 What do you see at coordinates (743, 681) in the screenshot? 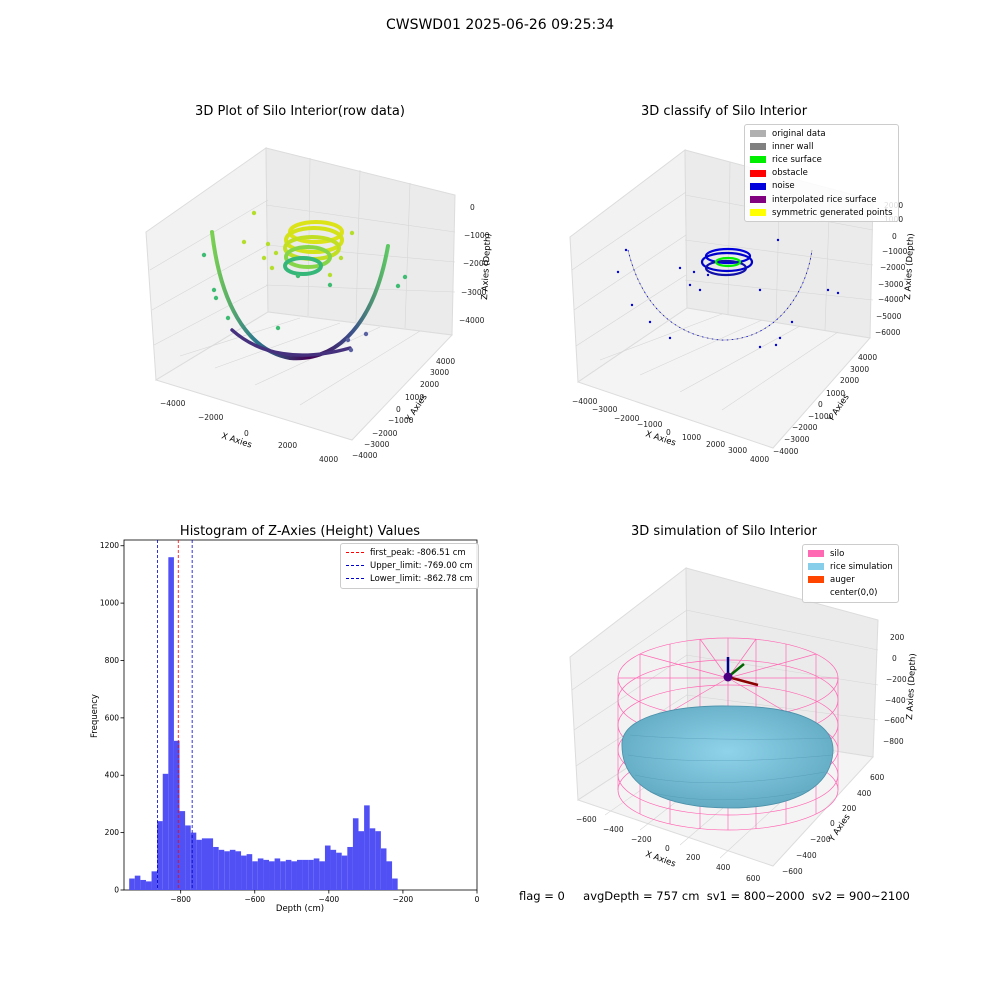
I see `auger-x-arrow` at bounding box center [743, 681].